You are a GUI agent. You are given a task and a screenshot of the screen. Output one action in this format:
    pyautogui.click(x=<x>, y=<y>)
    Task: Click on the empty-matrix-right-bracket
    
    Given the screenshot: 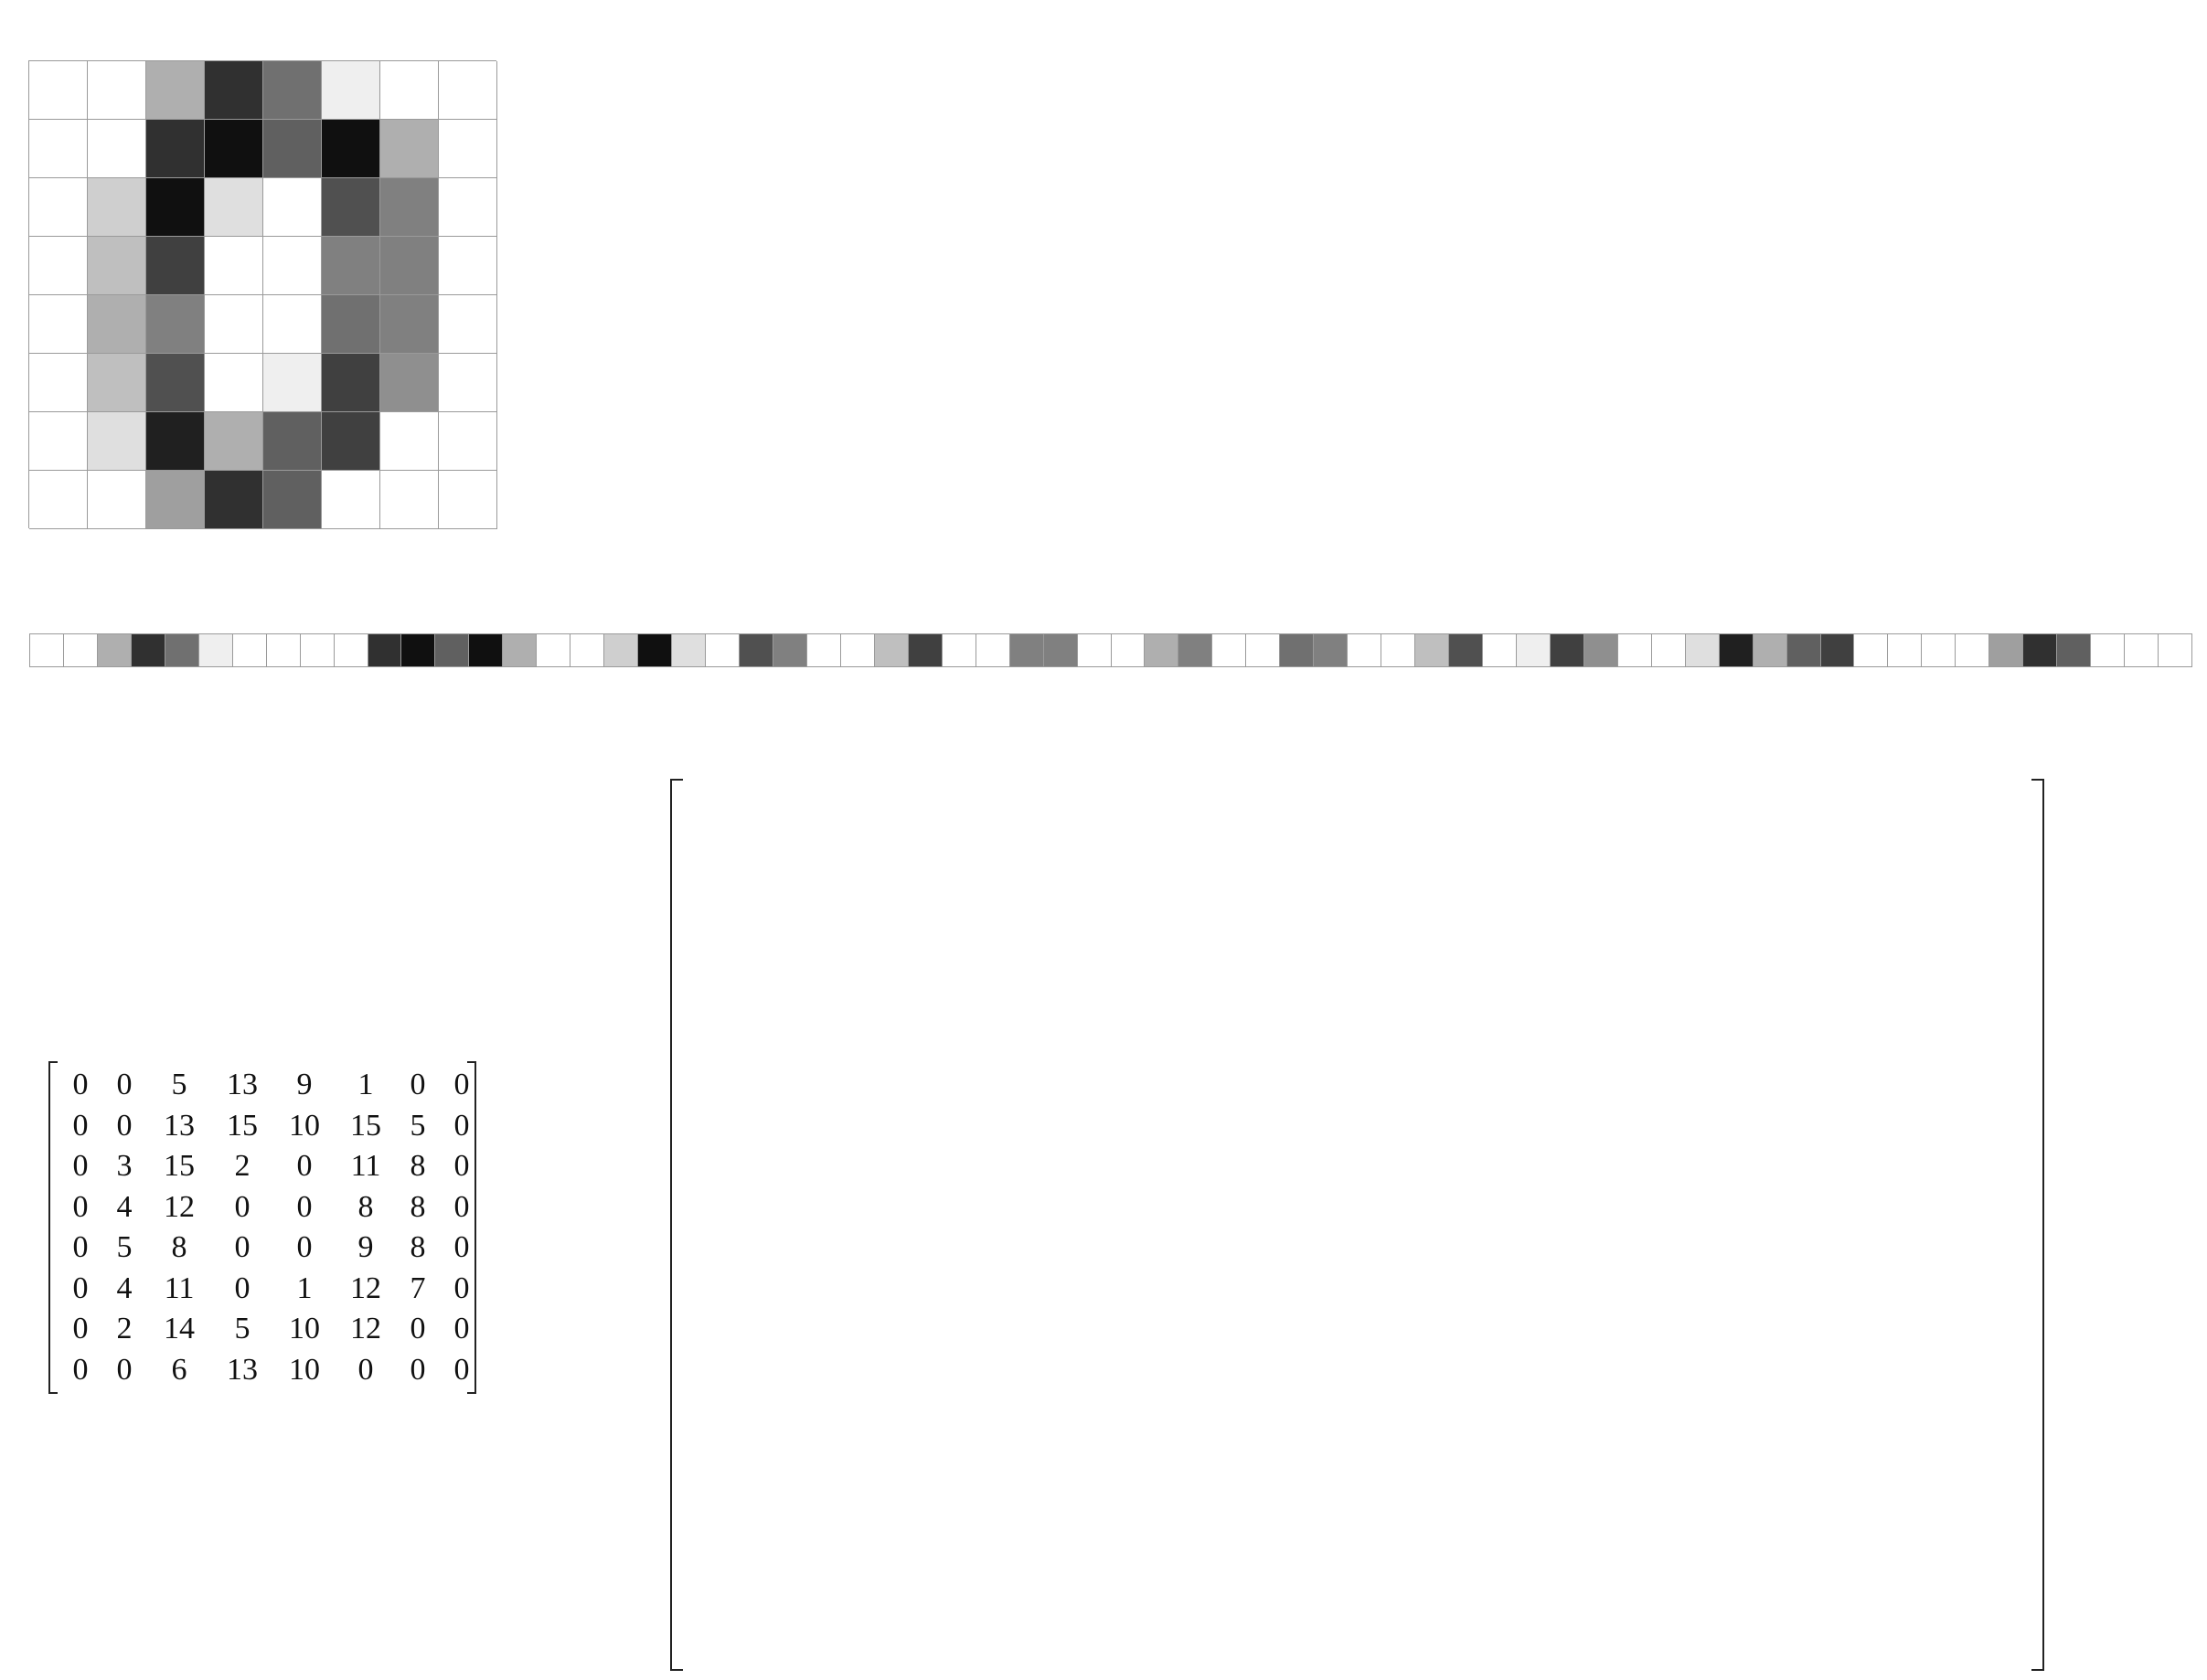 What is the action you would take?
    pyautogui.click(x=2038, y=1225)
    